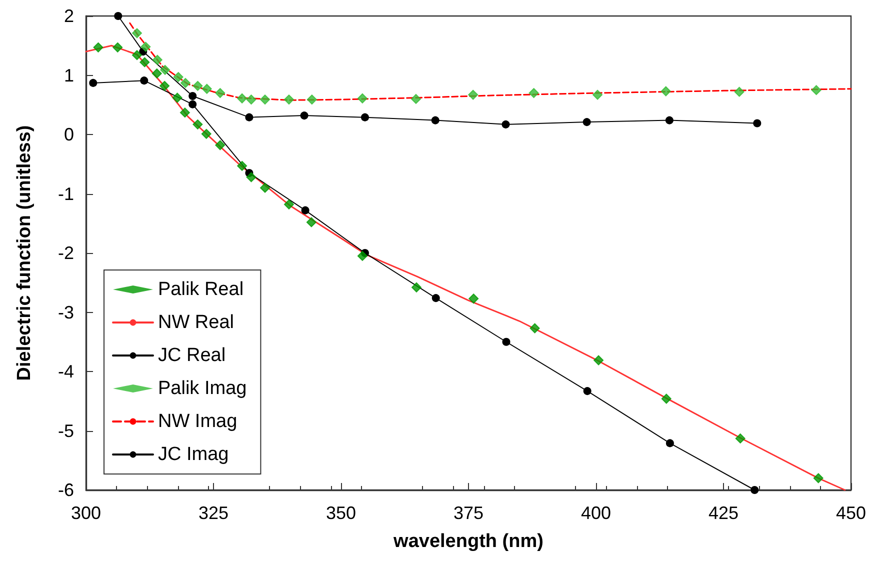  I want to click on legend-label: NW Real, so click(196, 322).